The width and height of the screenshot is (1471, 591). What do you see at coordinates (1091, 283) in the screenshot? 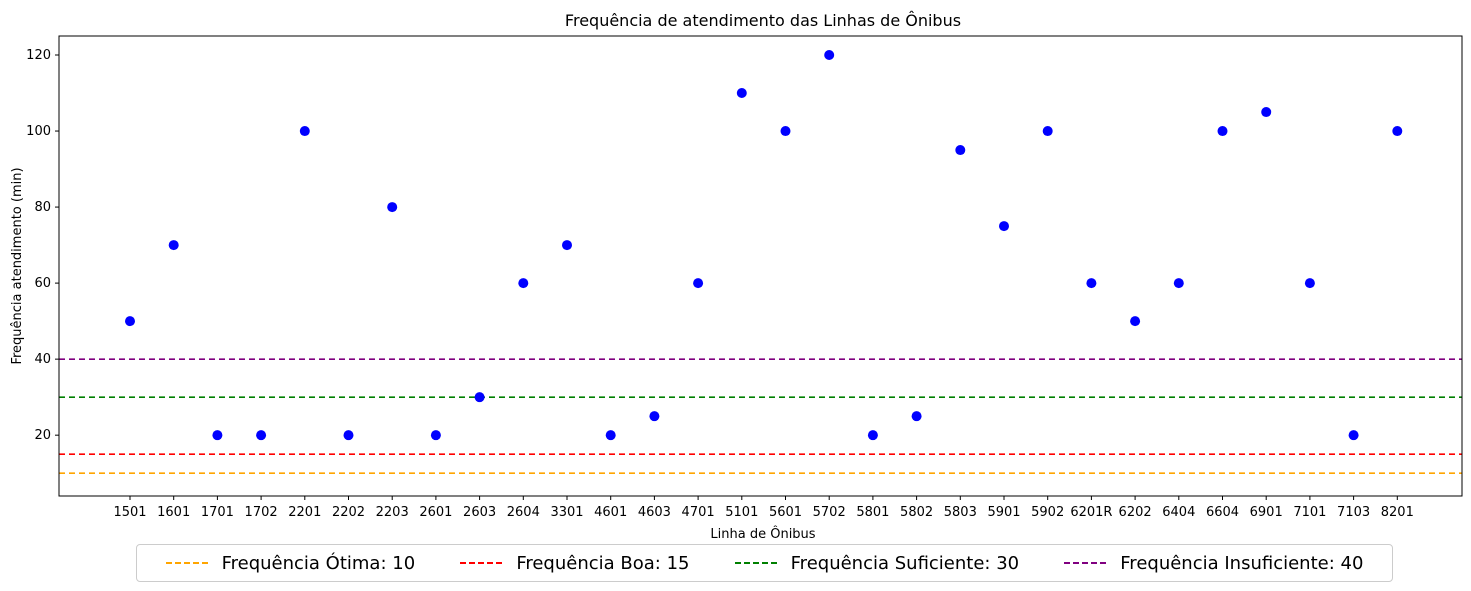
I see `data-point-6201R` at bounding box center [1091, 283].